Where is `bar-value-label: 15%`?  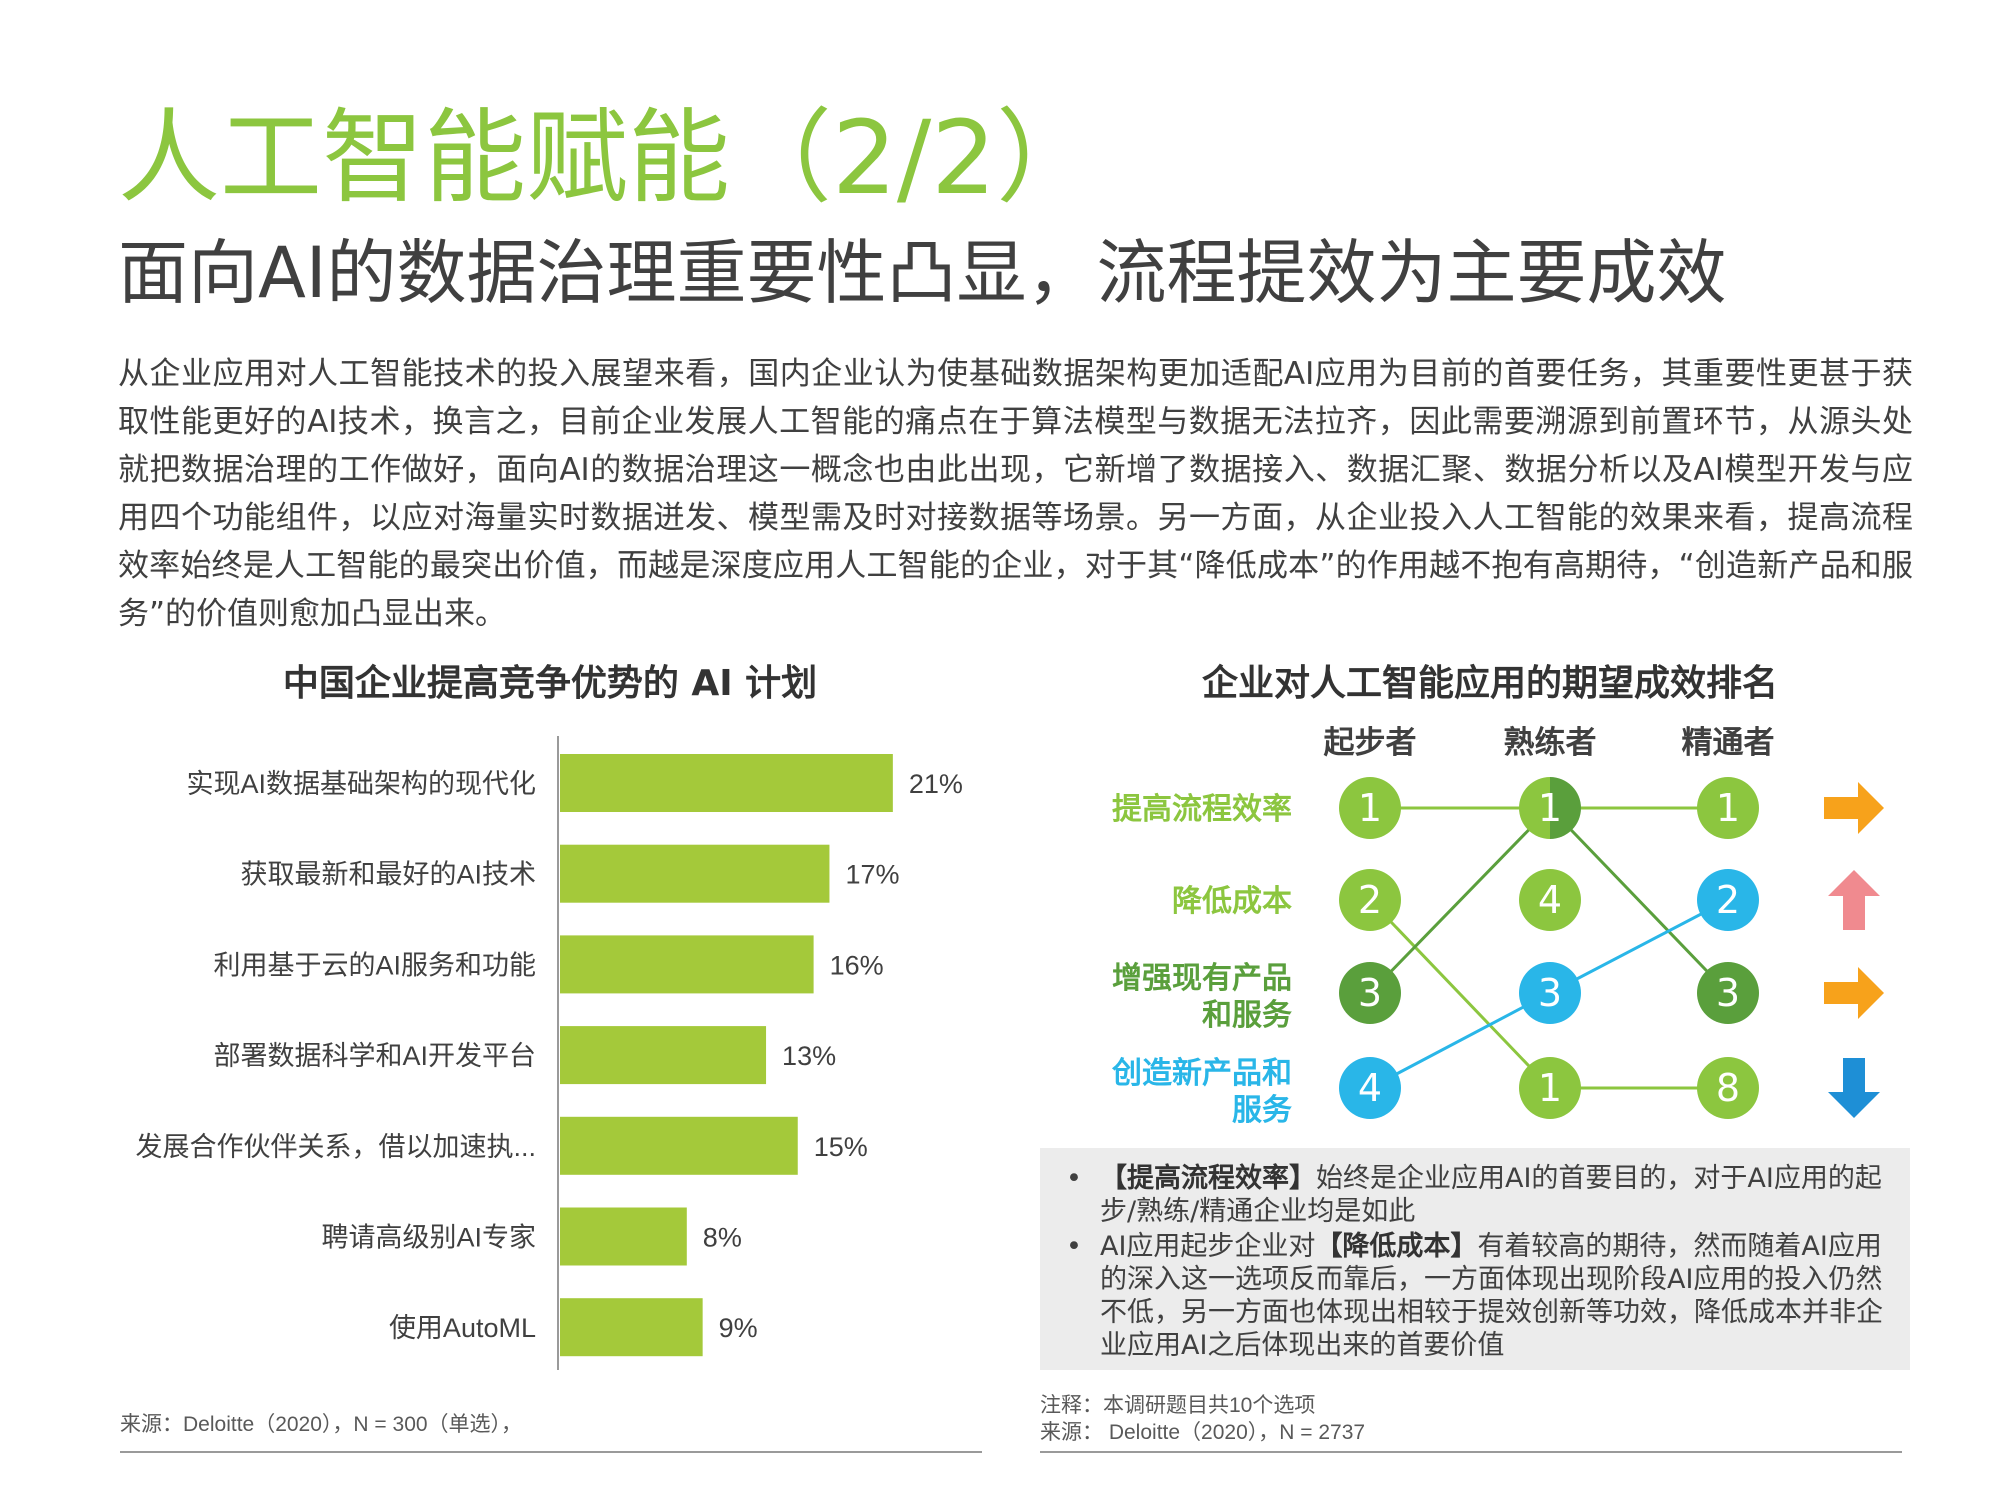
bar-value-label: 15% is located at coordinates (841, 1147).